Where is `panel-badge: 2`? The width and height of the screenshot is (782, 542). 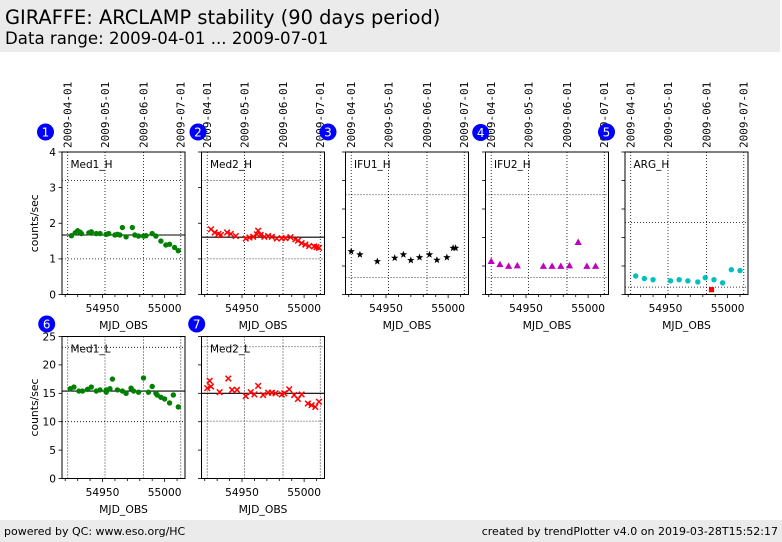 panel-badge: 2 is located at coordinates (198, 132).